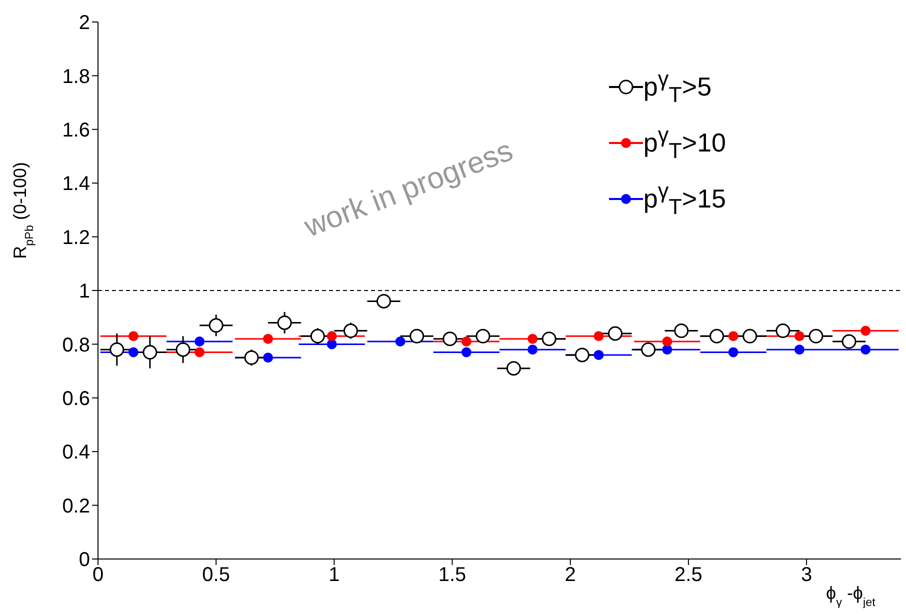 The height and width of the screenshot is (614, 906). What do you see at coordinates (684, 143) in the screenshot?
I see `legend-label: p$^{γ}$$_{T}$>10` at bounding box center [684, 143].